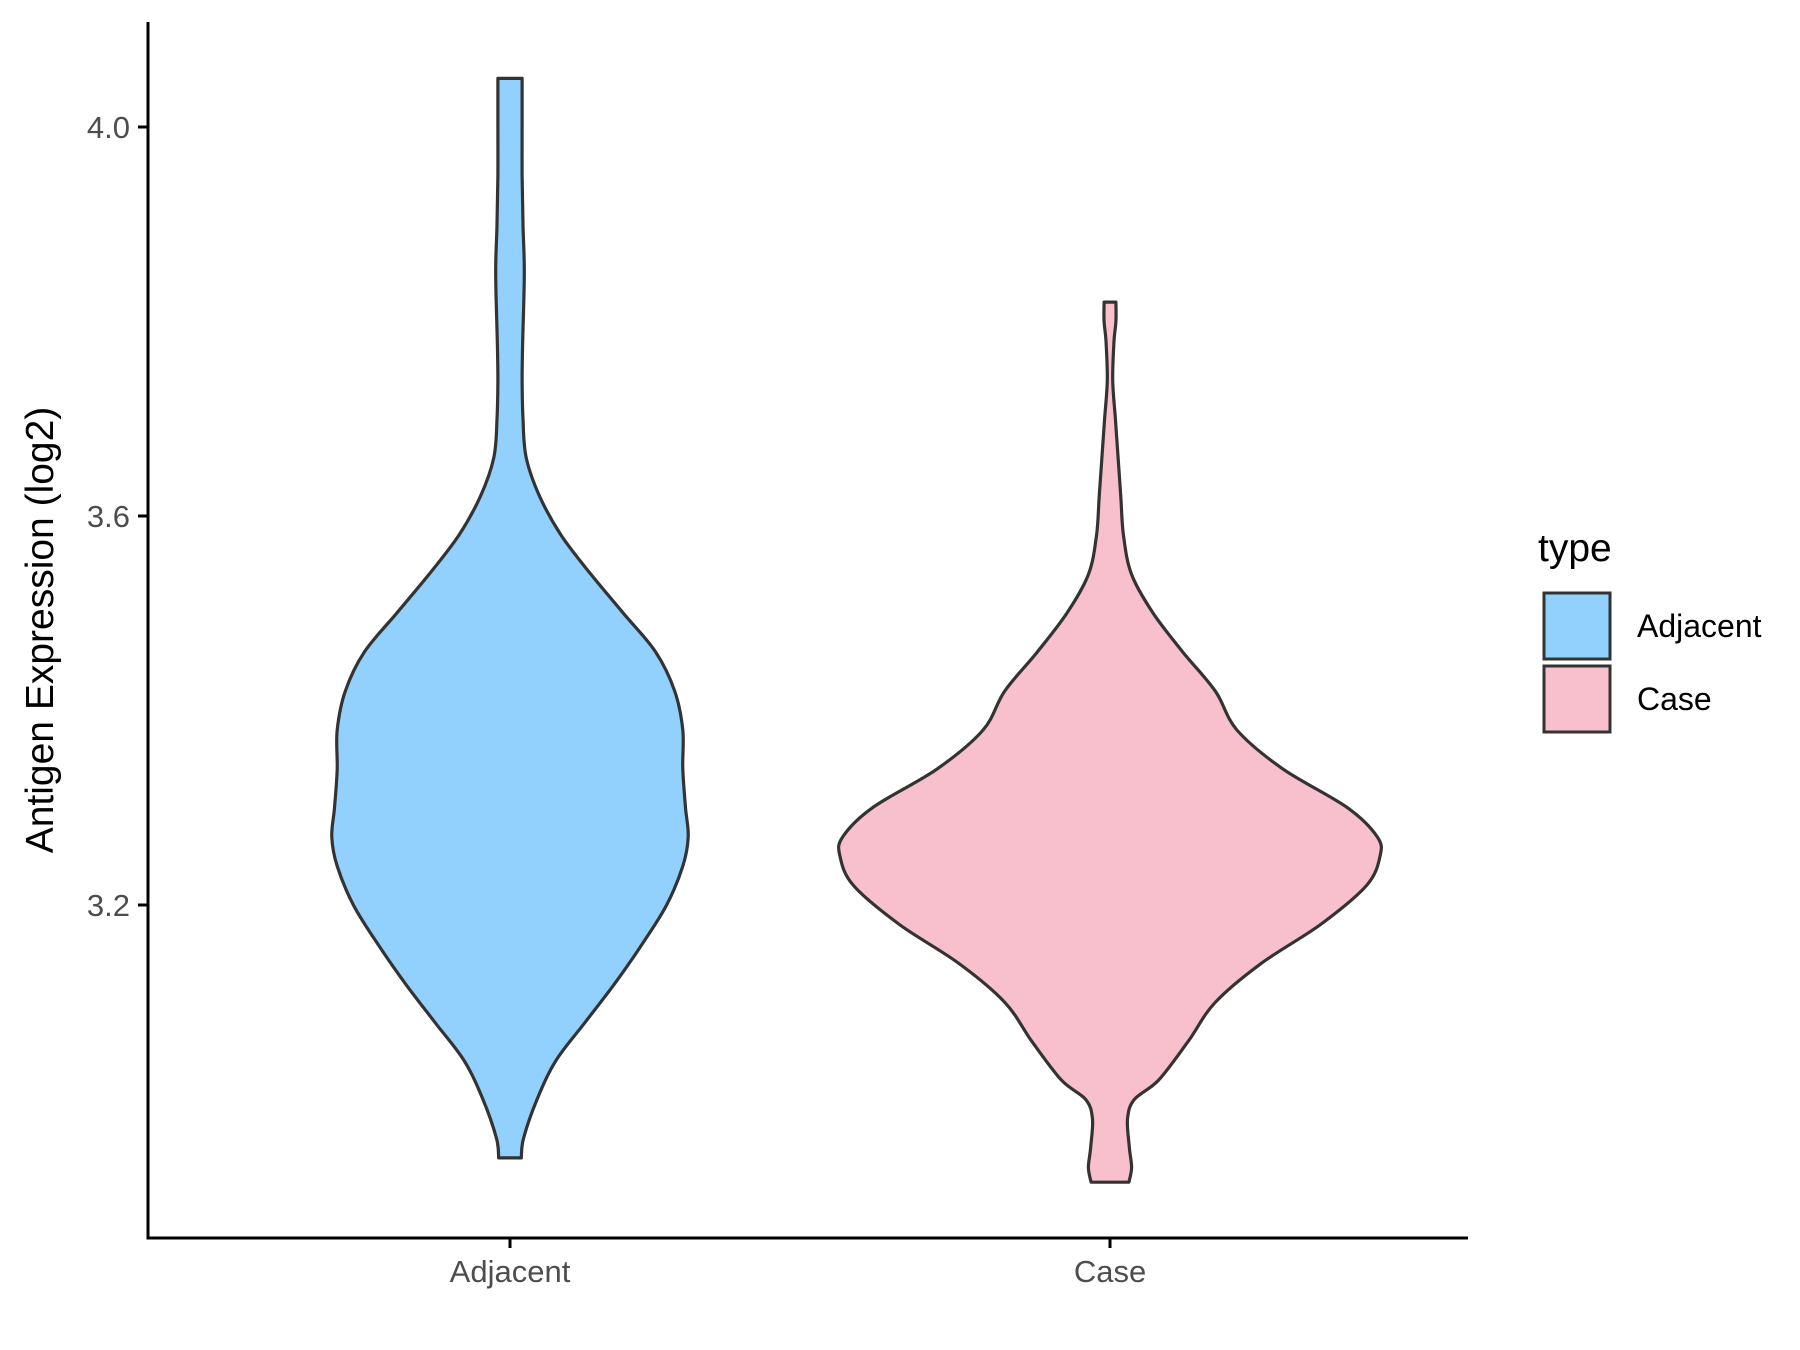 Image resolution: width=1800 pixels, height=1350 pixels. Describe the element at coordinates (510, 1271) in the screenshot. I see `x-tick-label: Adjacent` at that location.